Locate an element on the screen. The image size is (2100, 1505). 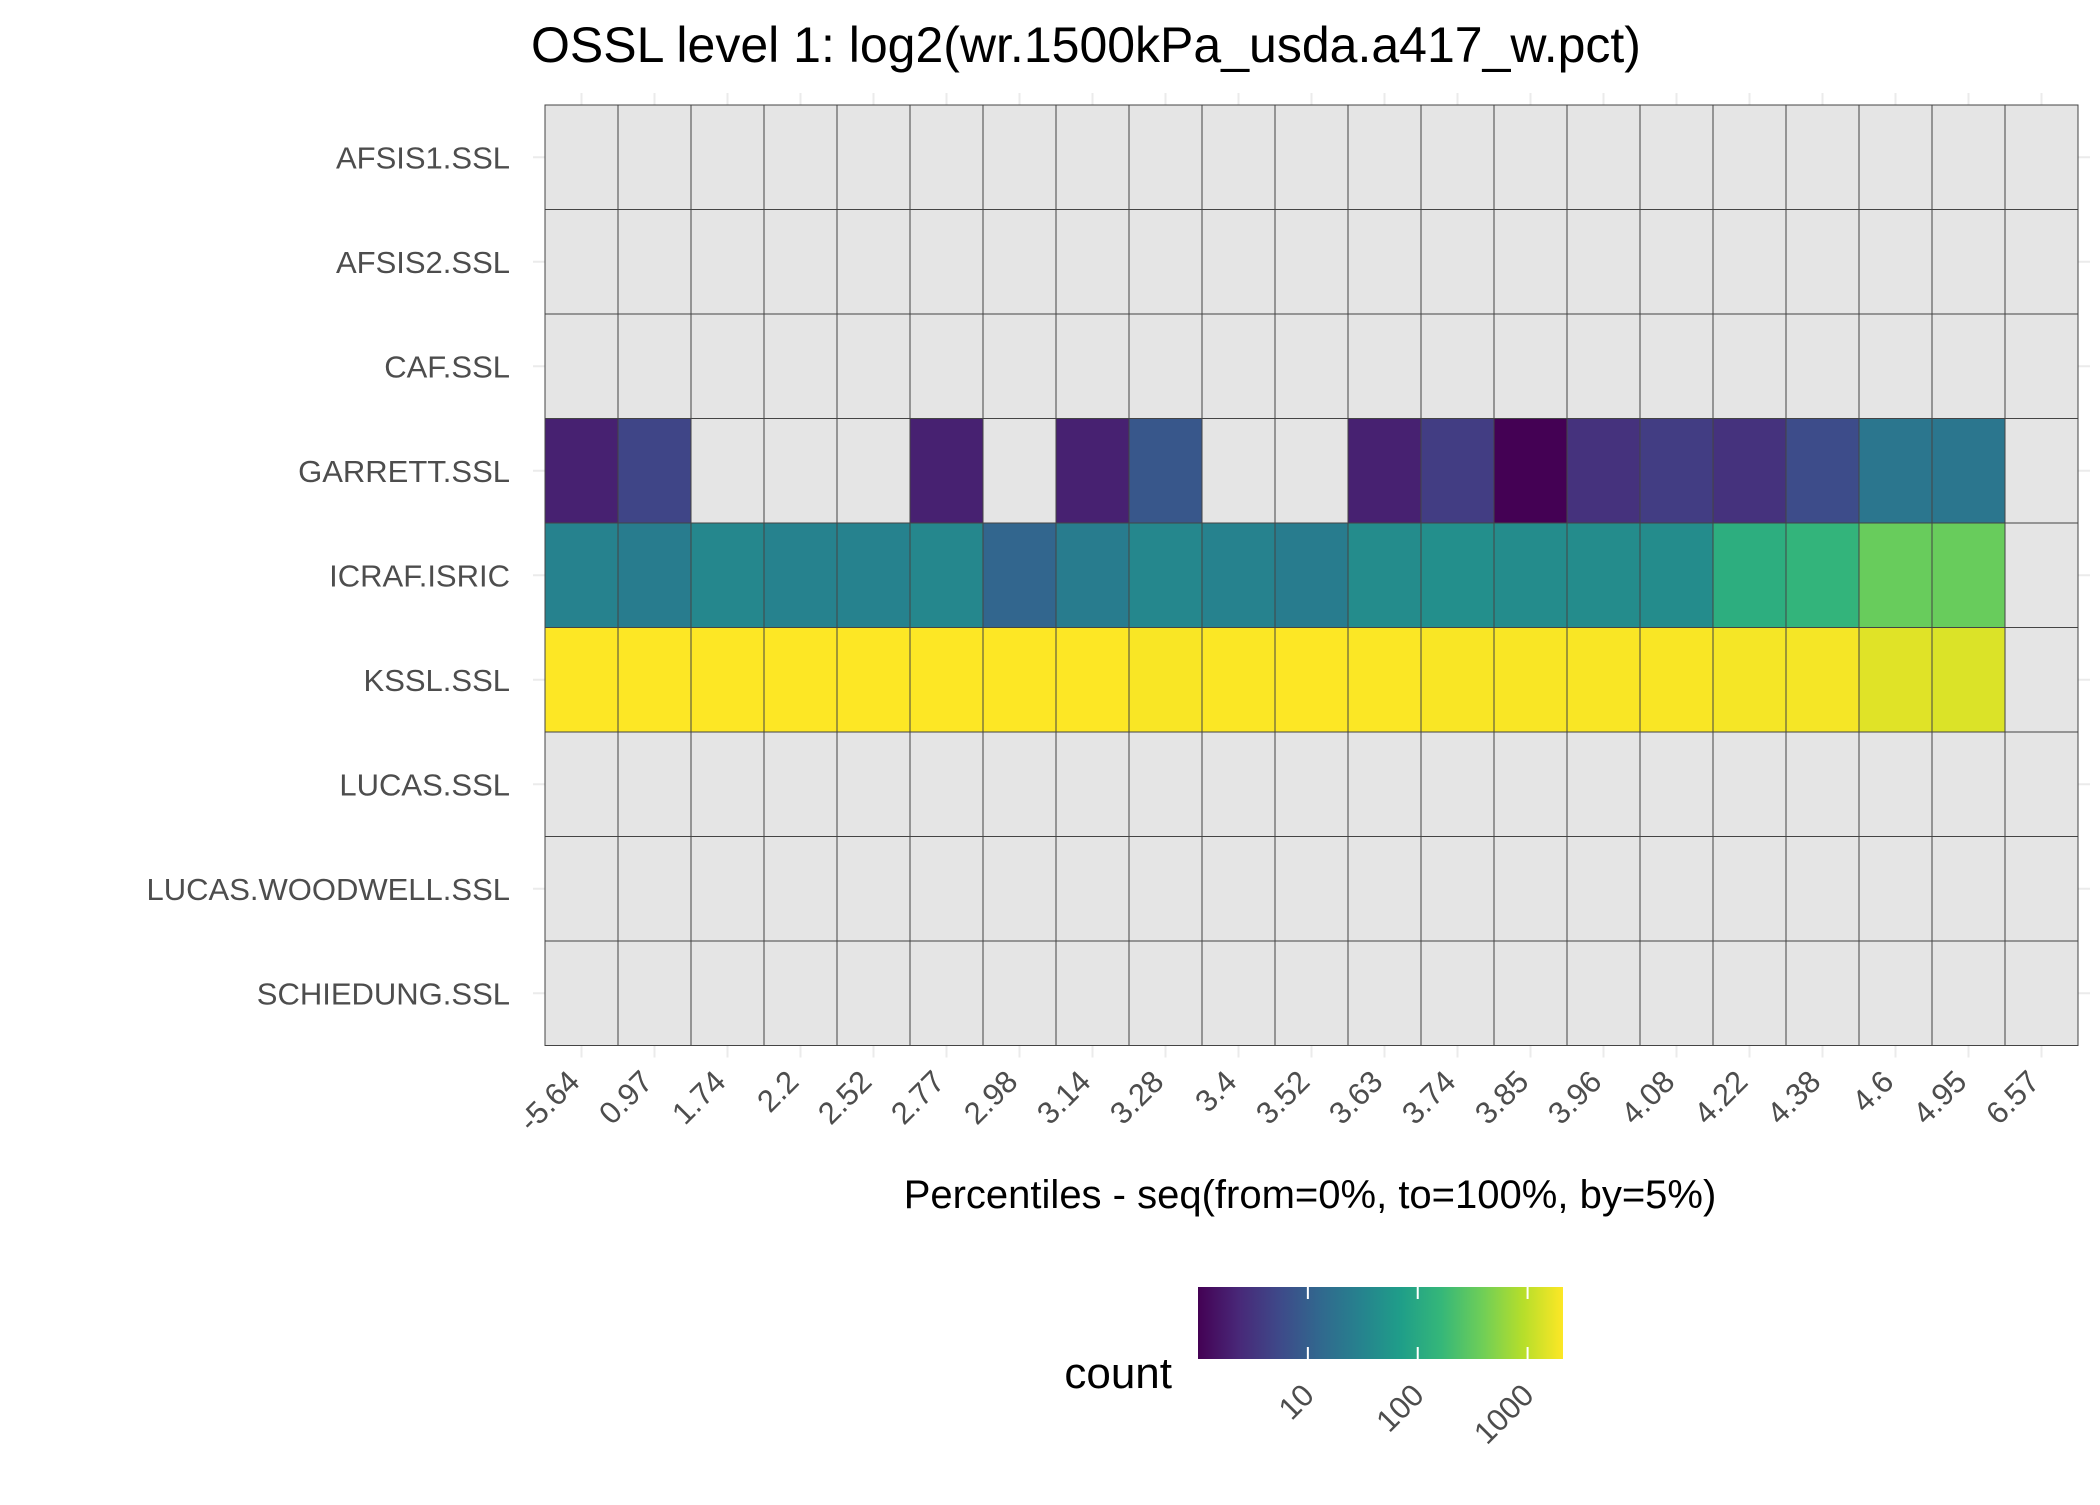
y-tick-label: LUCAS.WOODWELL.SSL is located at coordinates (328, 889).